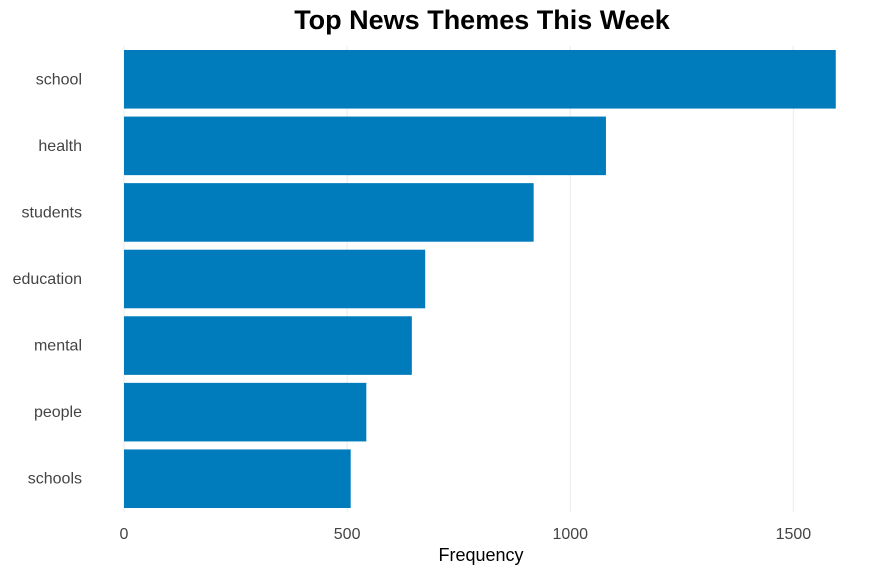 This screenshot has height=574, width=882. What do you see at coordinates (52, 212) in the screenshot?
I see `category-label: students` at bounding box center [52, 212].